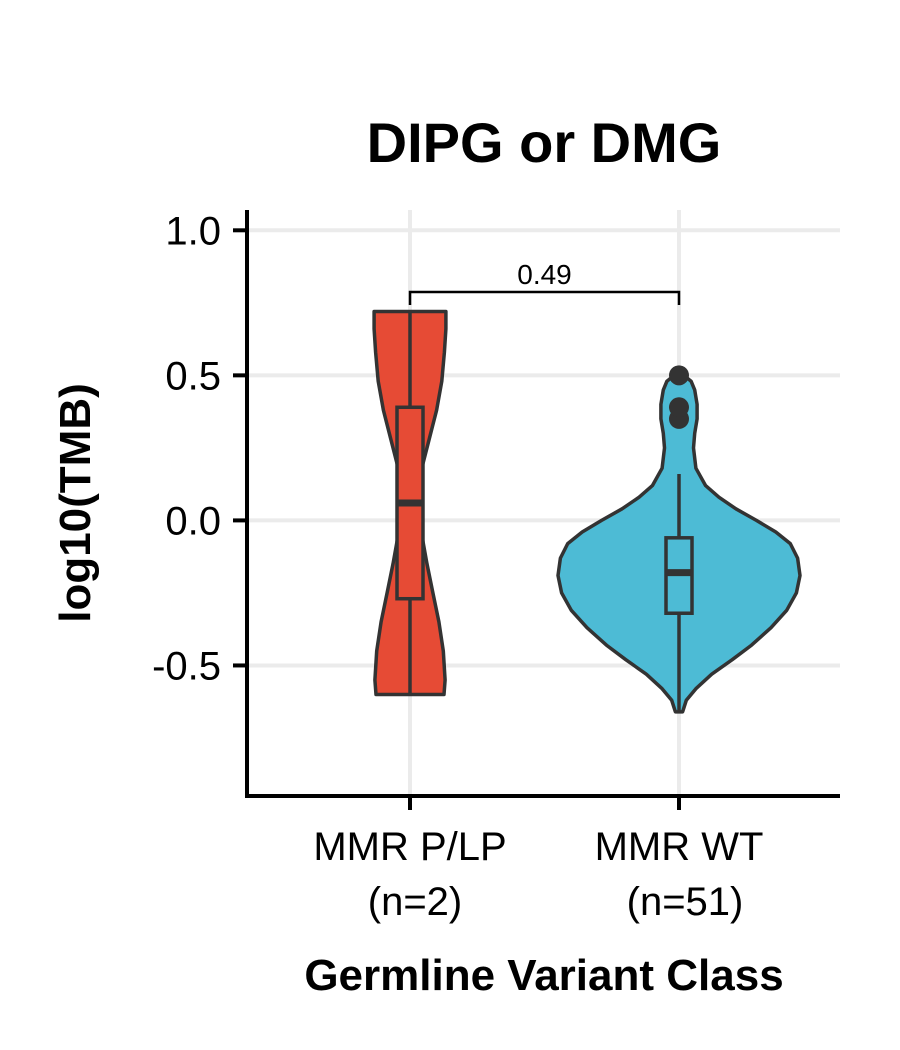 The width and height of the screenshot is (900, 1050). Describe the element at coordinates (75, 503) in the screenshot. I see `y-axis-title: log10(TMB)` at that location.